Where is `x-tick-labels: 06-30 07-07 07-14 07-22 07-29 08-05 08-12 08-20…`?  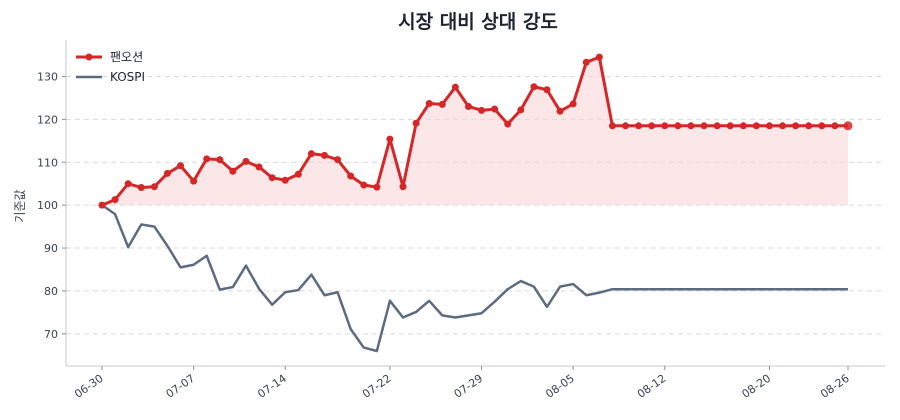 x-tick-labels: 06-30 07-07 07-14 07-22 07-29 08-05 08-12 08-20… is located at coordinates (462, 383).